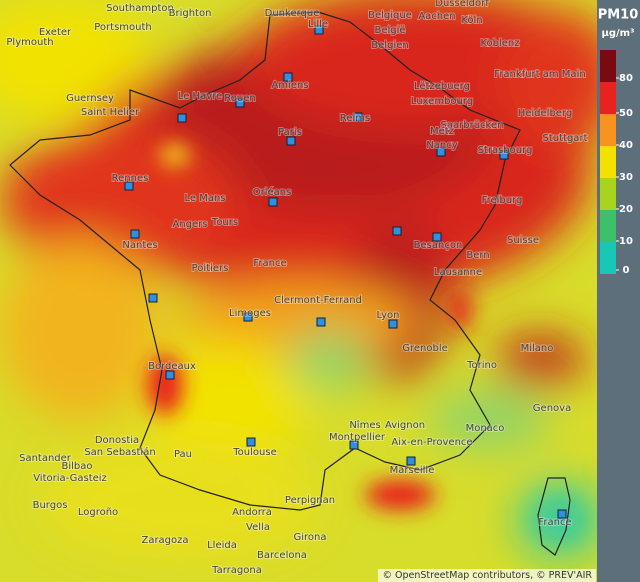 The width and height of the screenshot is (640, 582). What do you see at coordinates (626, 145) in the screenshot?
I see `legend-tick-label: 40` at bounding box center [626, 145].